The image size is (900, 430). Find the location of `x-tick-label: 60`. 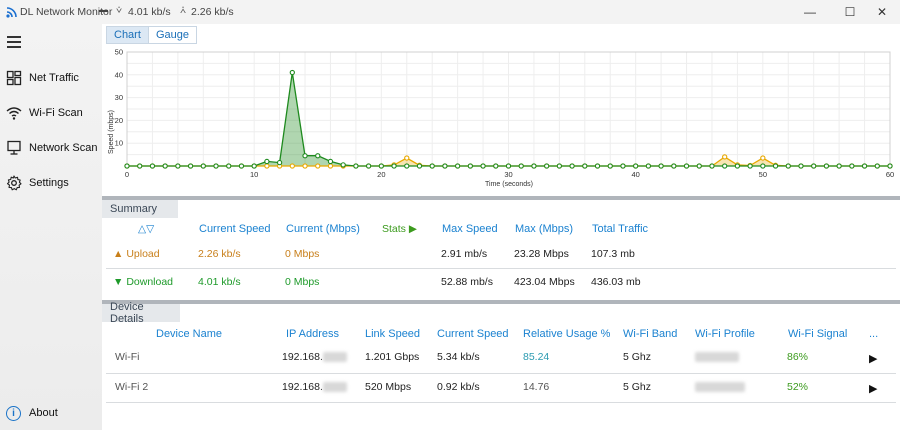

x-tick-label: 60 is located at coordinates (890, 174).